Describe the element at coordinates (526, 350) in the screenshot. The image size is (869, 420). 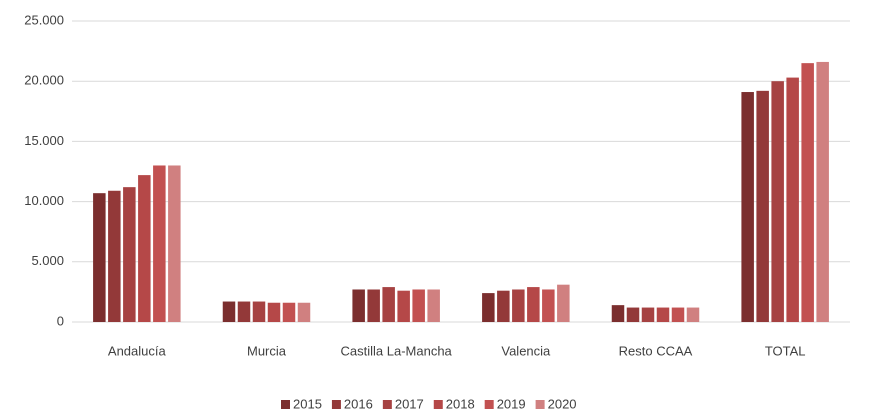
I see `x-tick-label: Valencia` at that location.